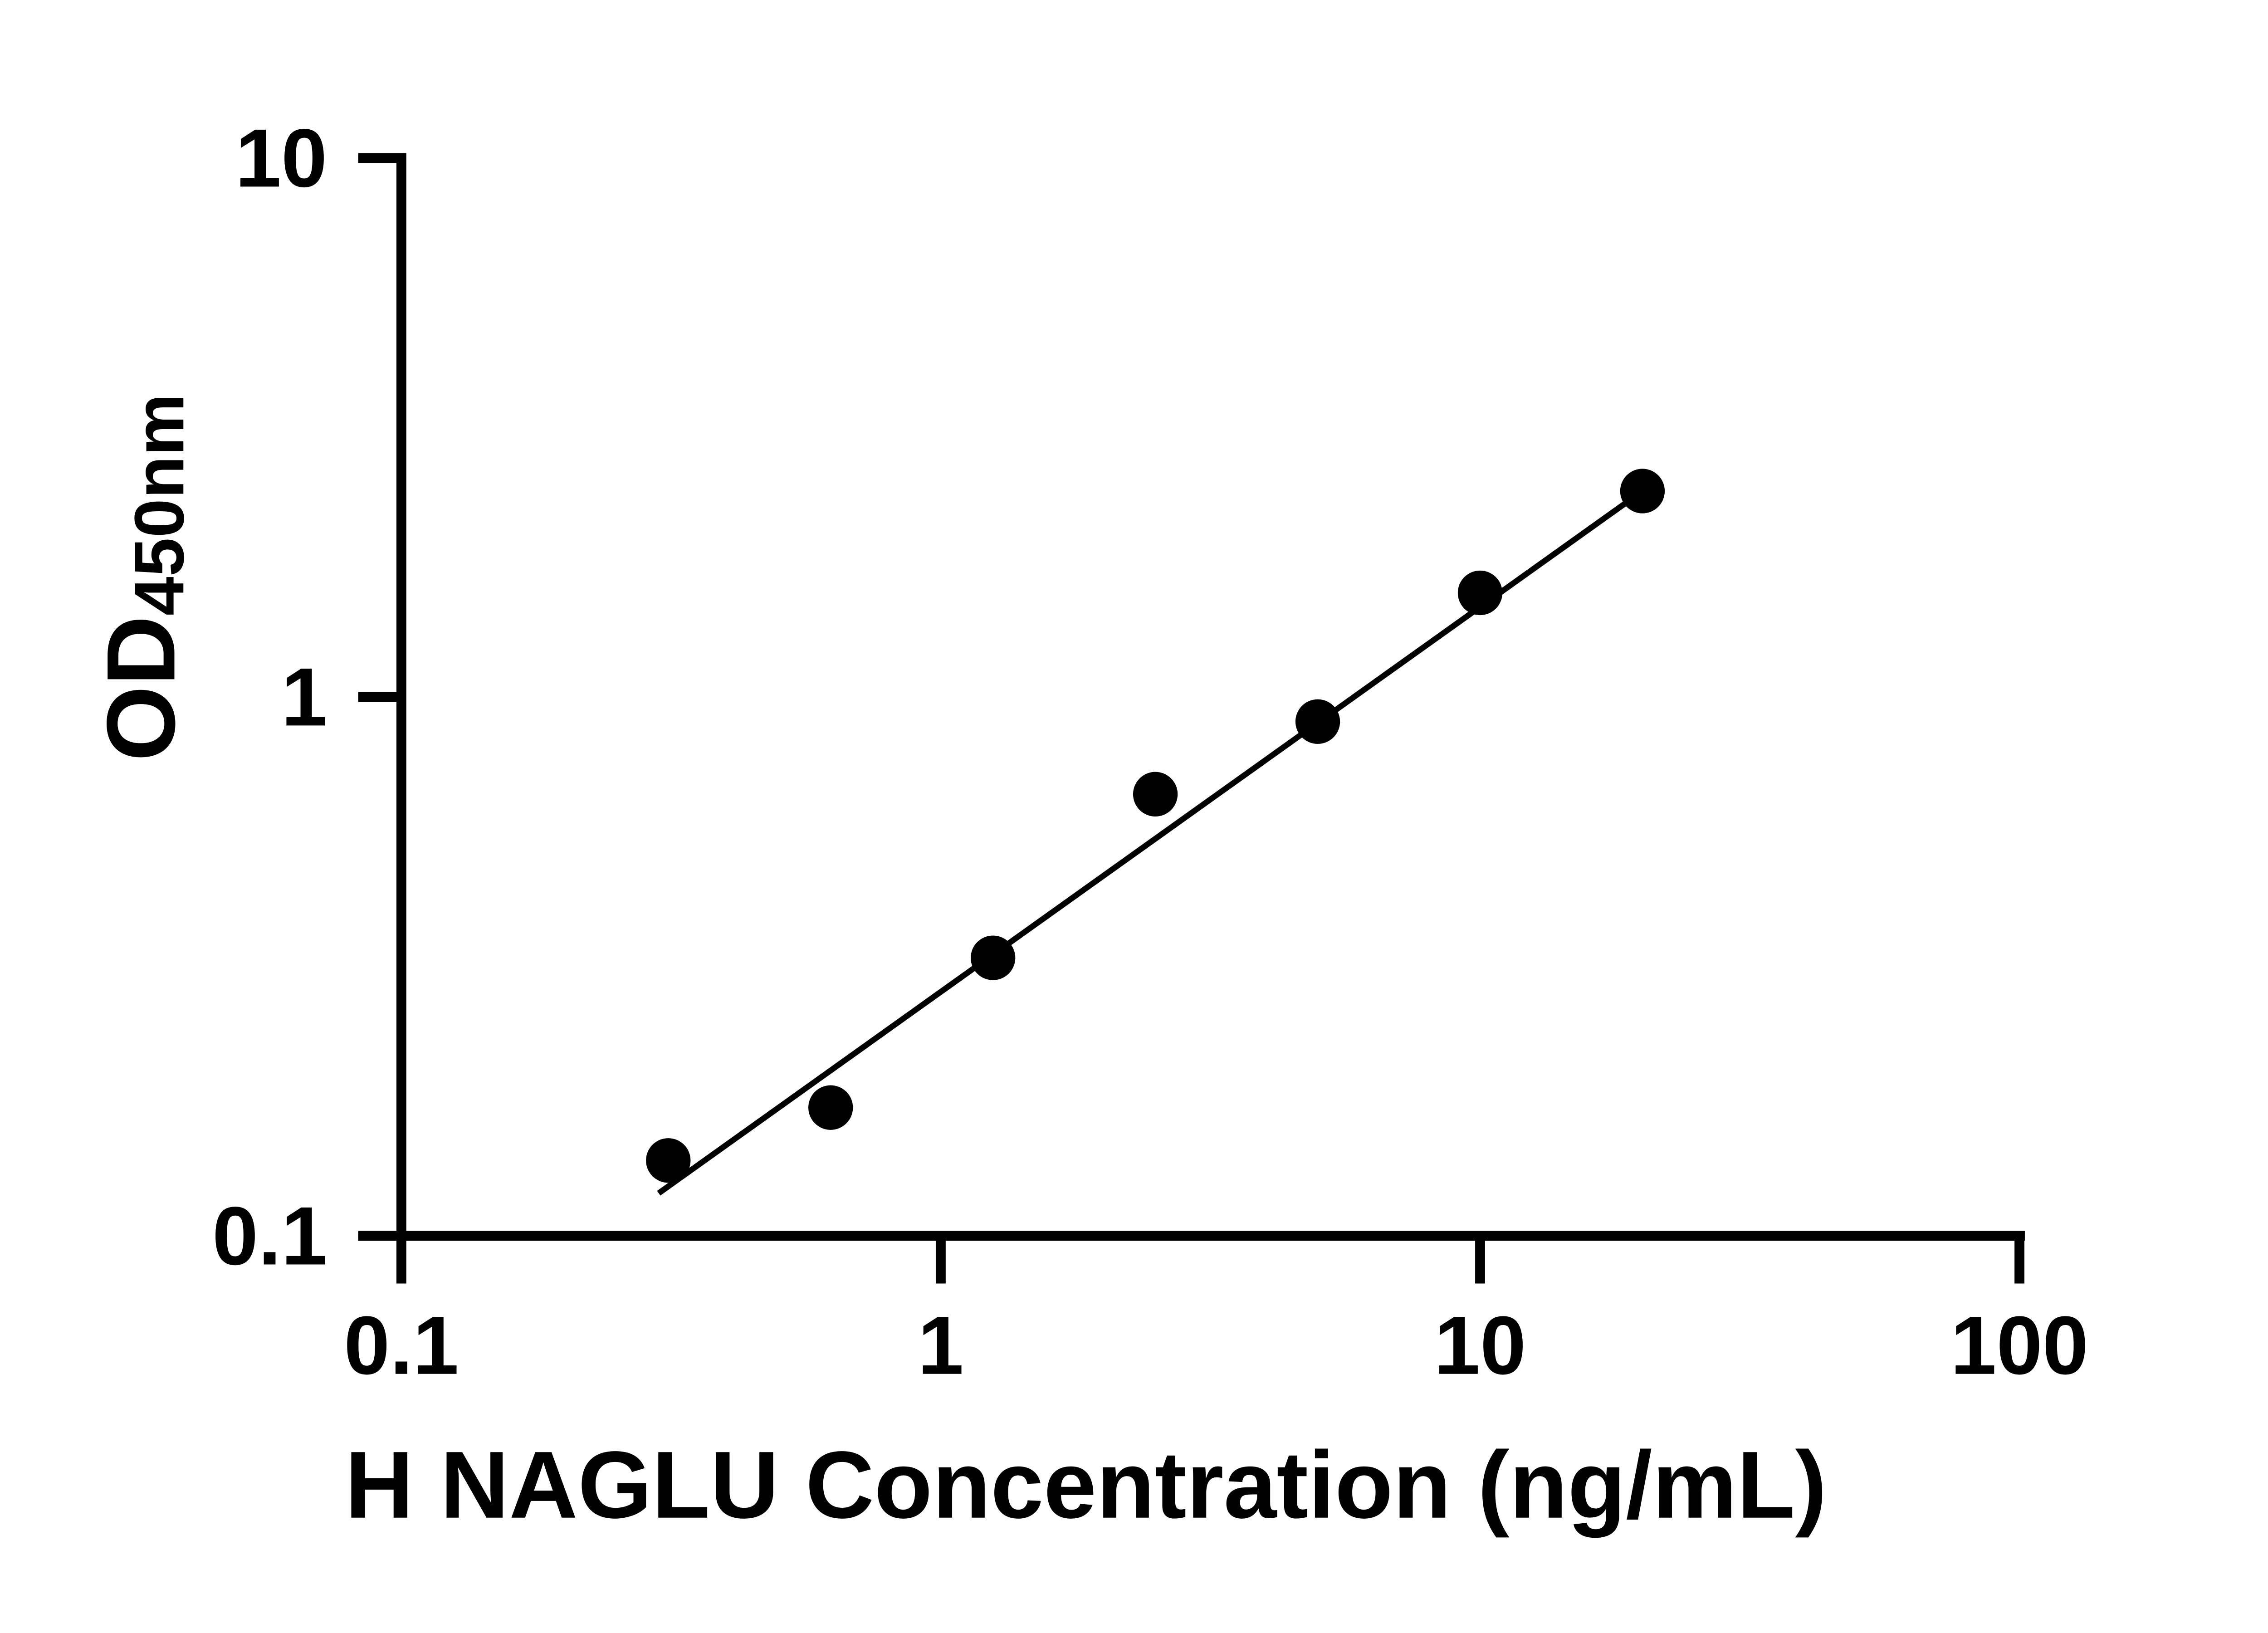 The width and height of the screenshot is (2268, 1633). Describe the element at coordinates (270, 697) in the screenshot. I see `y-tick-labels: 0.1 1 10` at that location.